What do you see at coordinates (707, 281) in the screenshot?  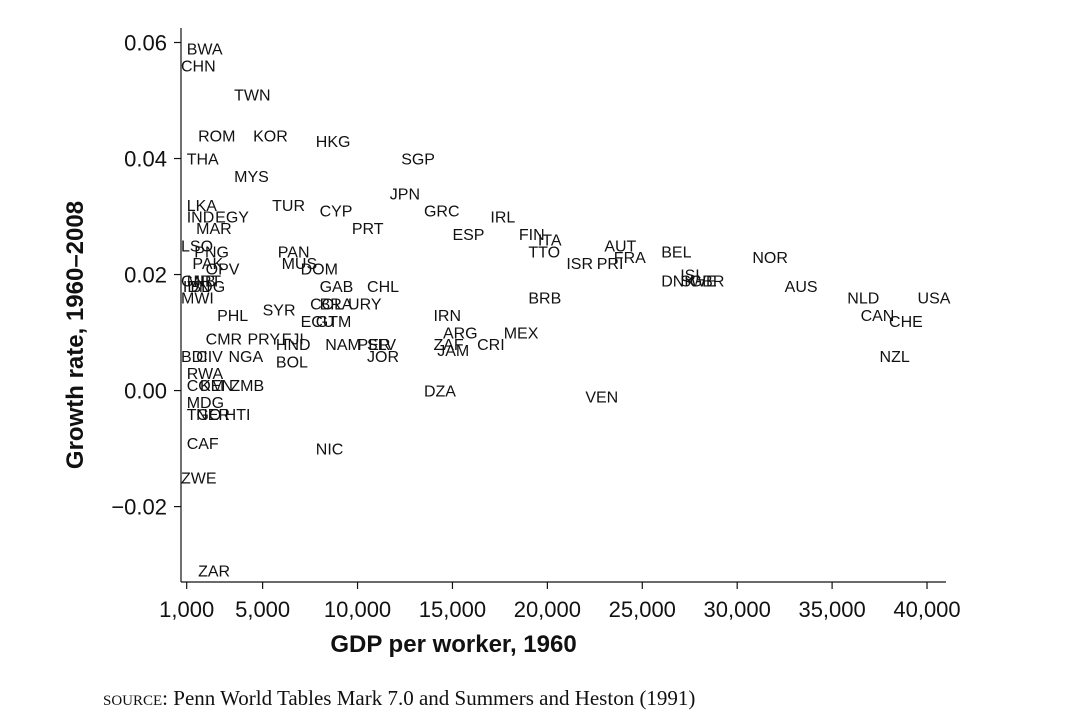 I see `point-label: GBR` at bounding box center [707, 281].